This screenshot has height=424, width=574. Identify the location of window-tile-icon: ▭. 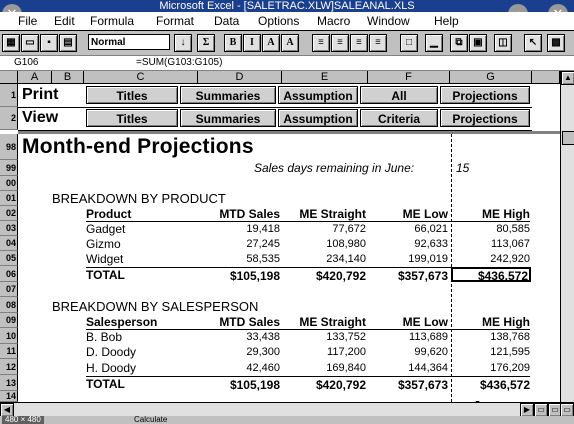
(541, 410).